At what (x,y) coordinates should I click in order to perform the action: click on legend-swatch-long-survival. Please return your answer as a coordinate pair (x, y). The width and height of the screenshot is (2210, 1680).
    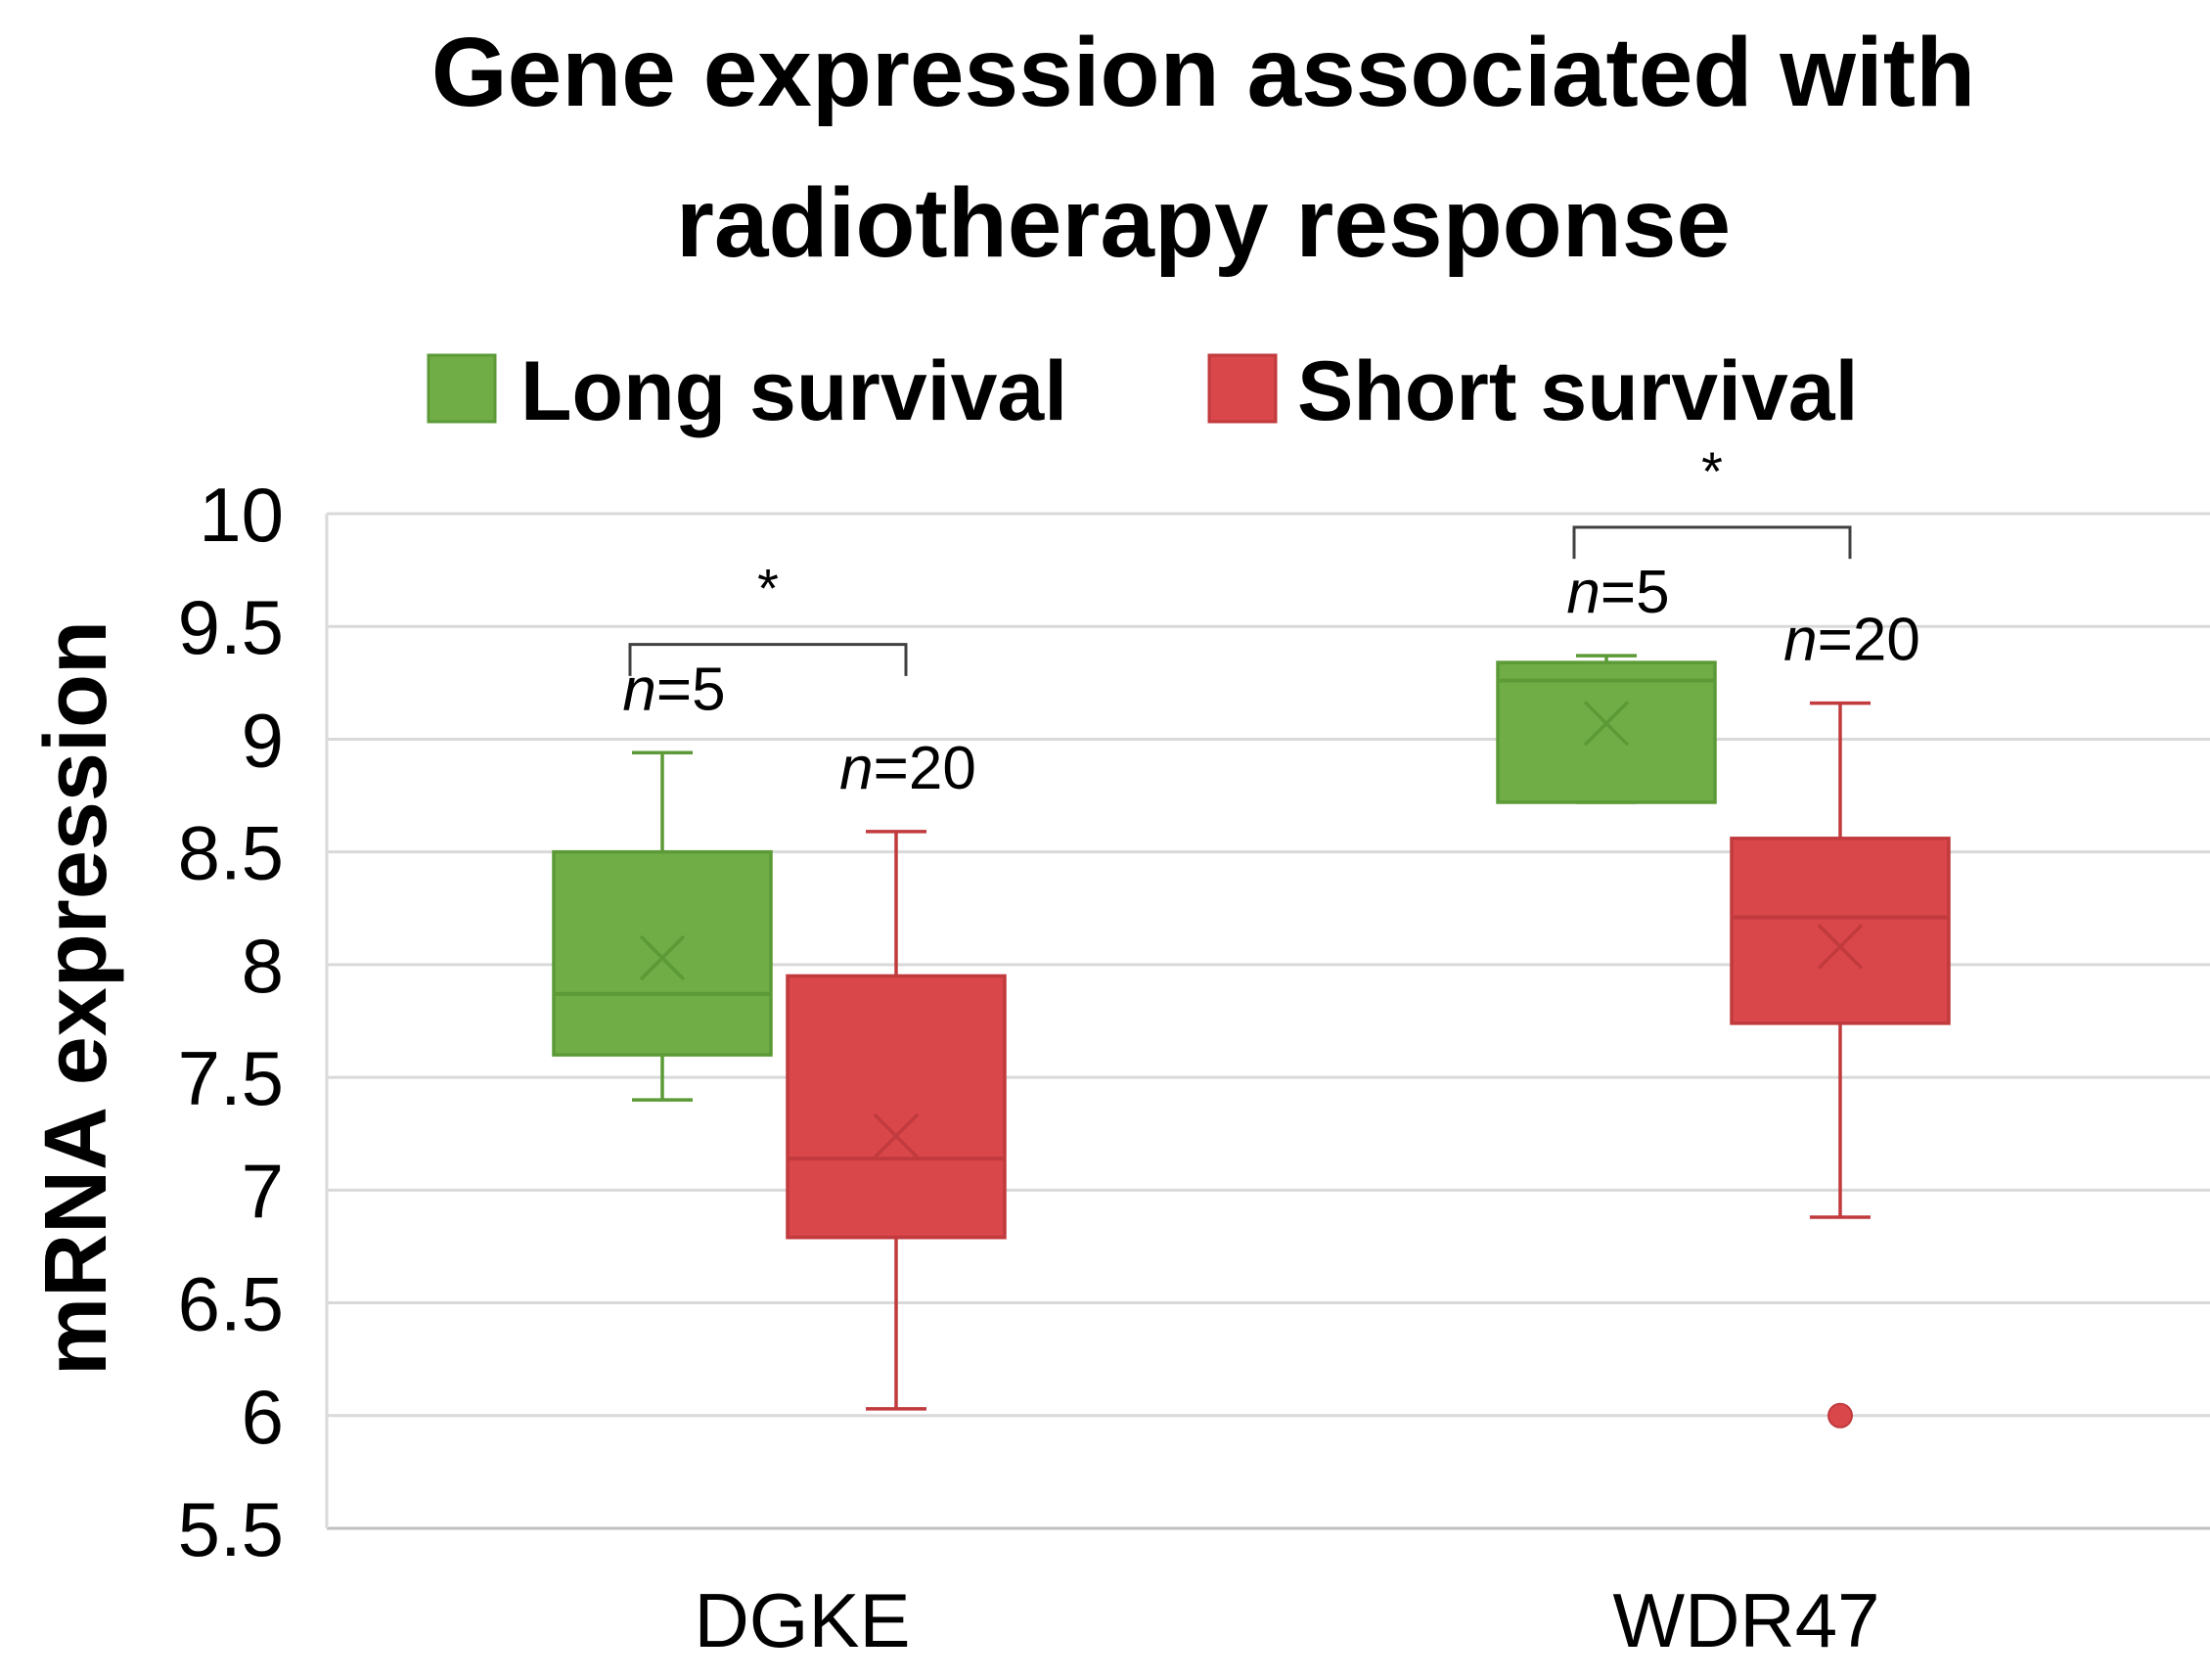
    Looking at the image, I should click on (462, 388).